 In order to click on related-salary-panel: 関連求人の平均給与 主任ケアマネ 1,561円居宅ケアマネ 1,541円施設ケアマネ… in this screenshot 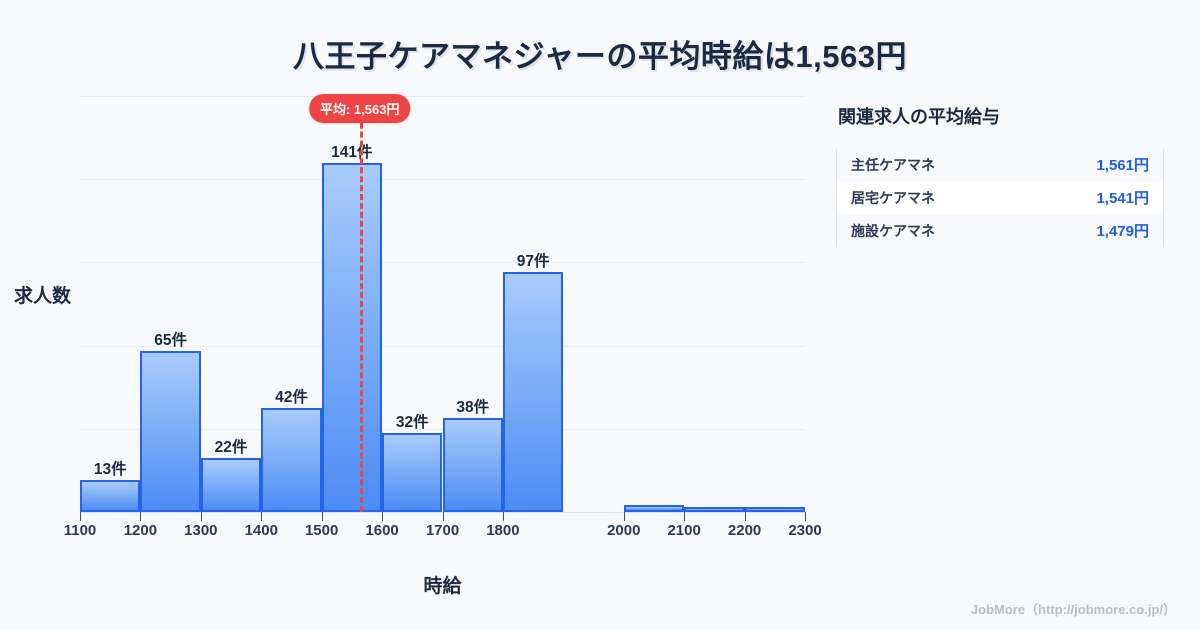, I will do `click(1001, 175)`.